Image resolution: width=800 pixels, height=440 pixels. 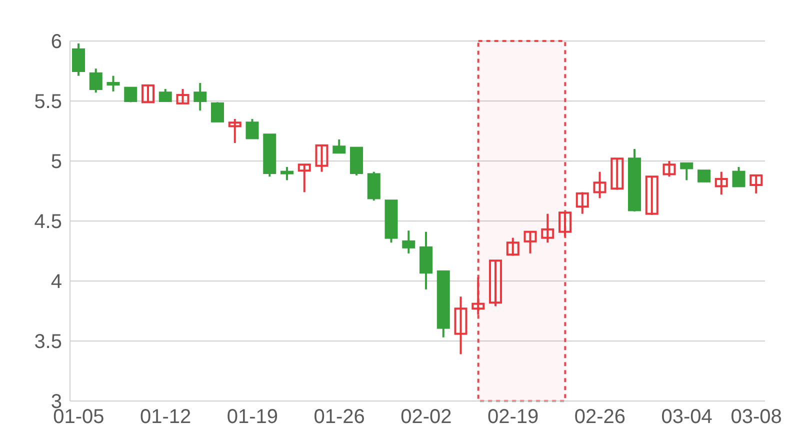 What do you see at coordinates (513, 417) in the screenshot?
I see `x-tick-label: 02-19` at bounding box center [513, 417].